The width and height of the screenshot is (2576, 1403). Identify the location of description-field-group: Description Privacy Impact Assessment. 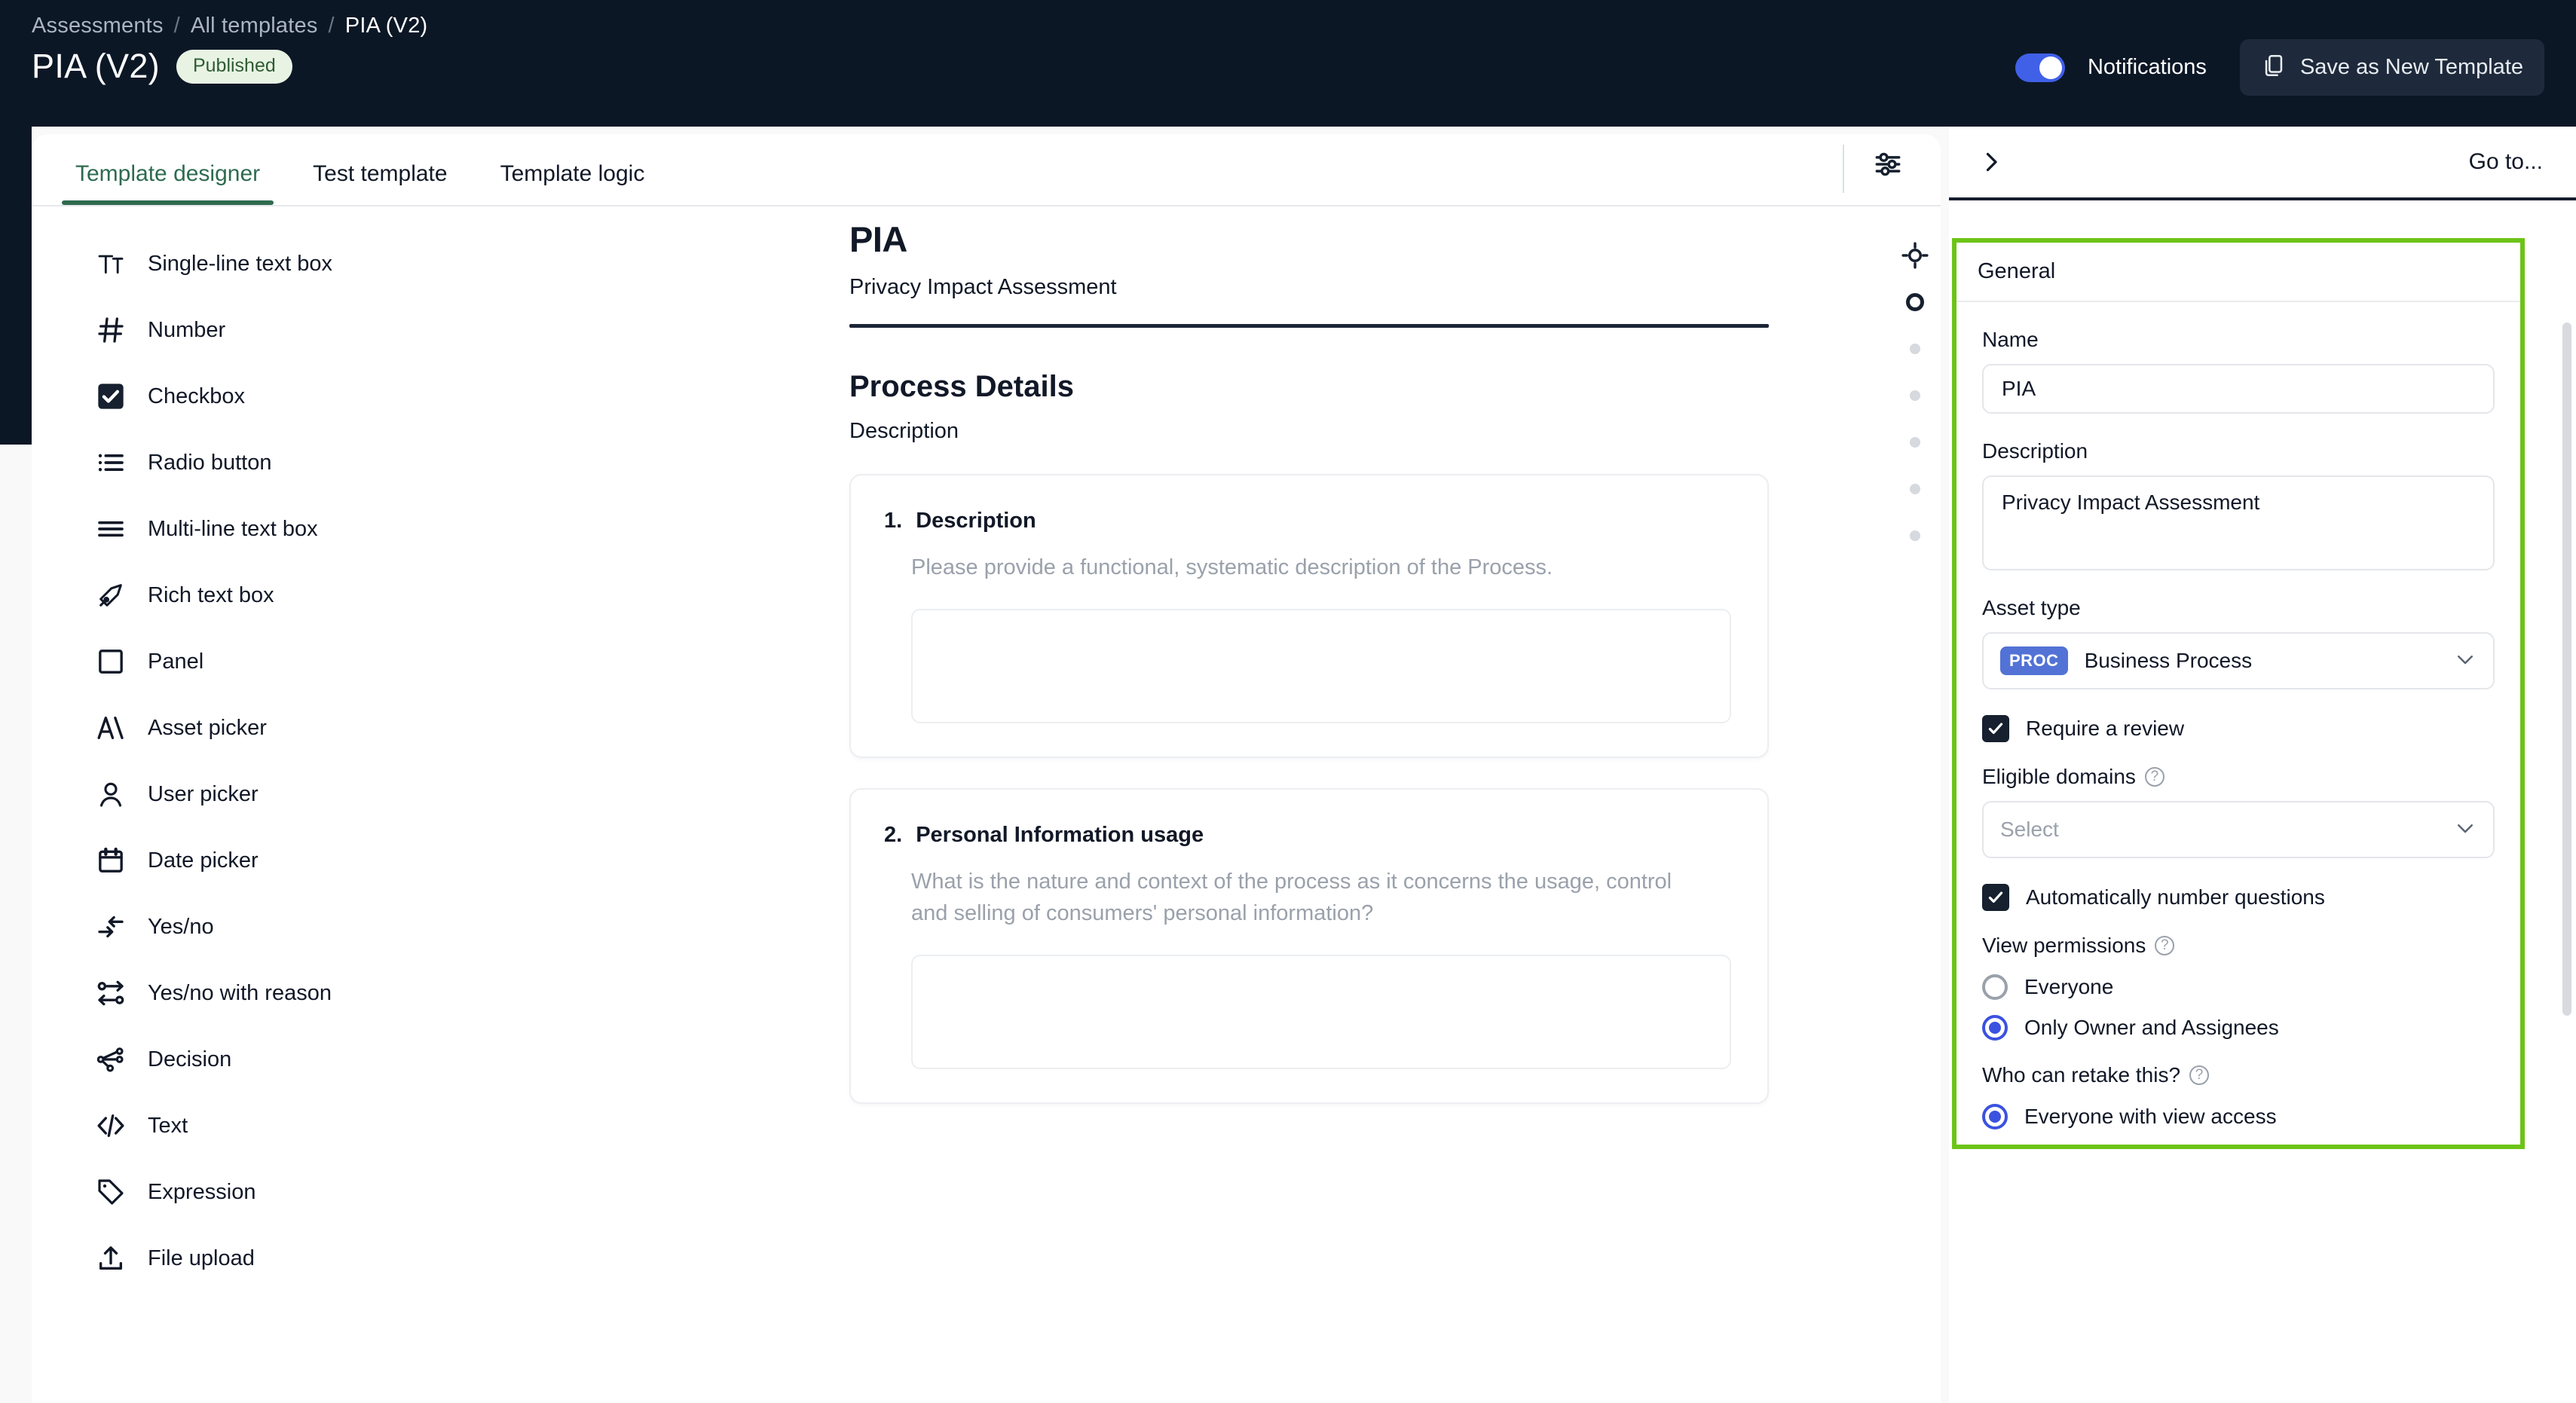
(2239, 504).